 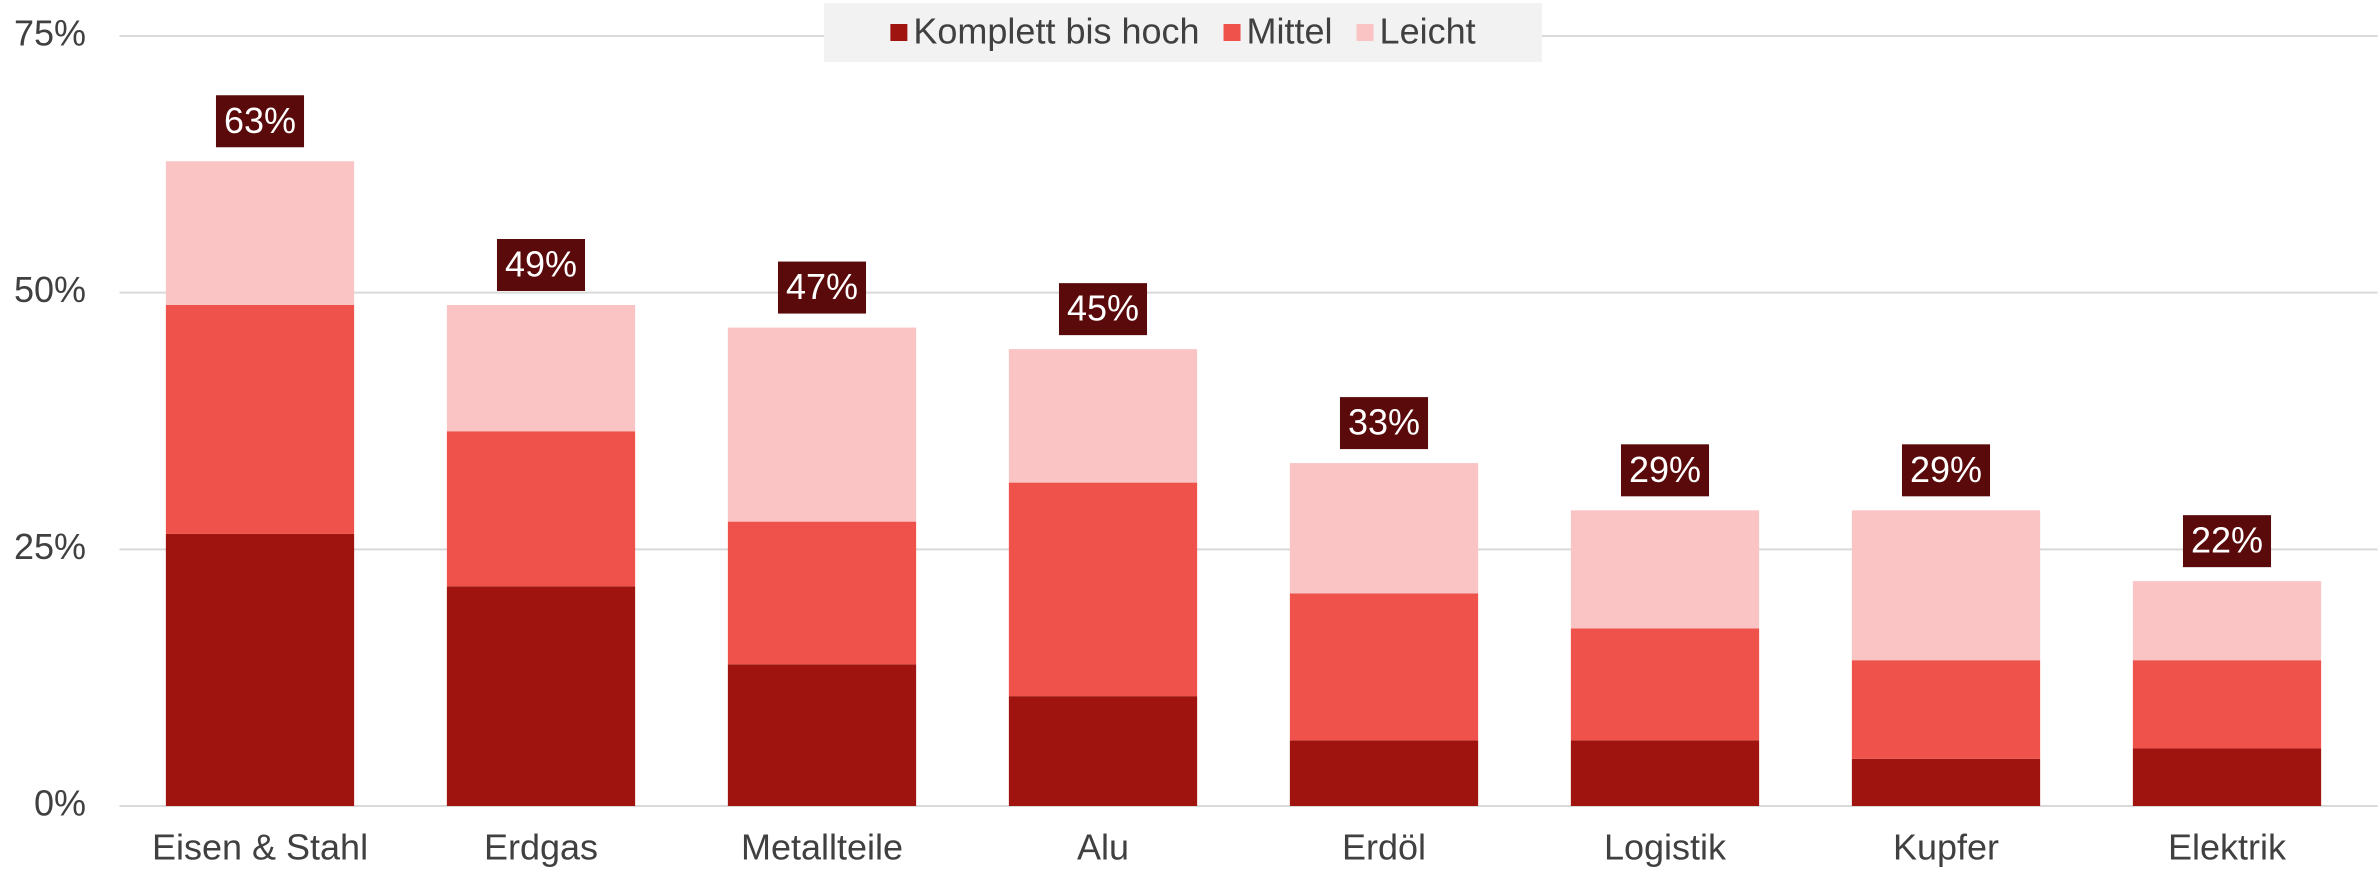 I want to click on total-label: 45%, so click(x=1103, y=308).